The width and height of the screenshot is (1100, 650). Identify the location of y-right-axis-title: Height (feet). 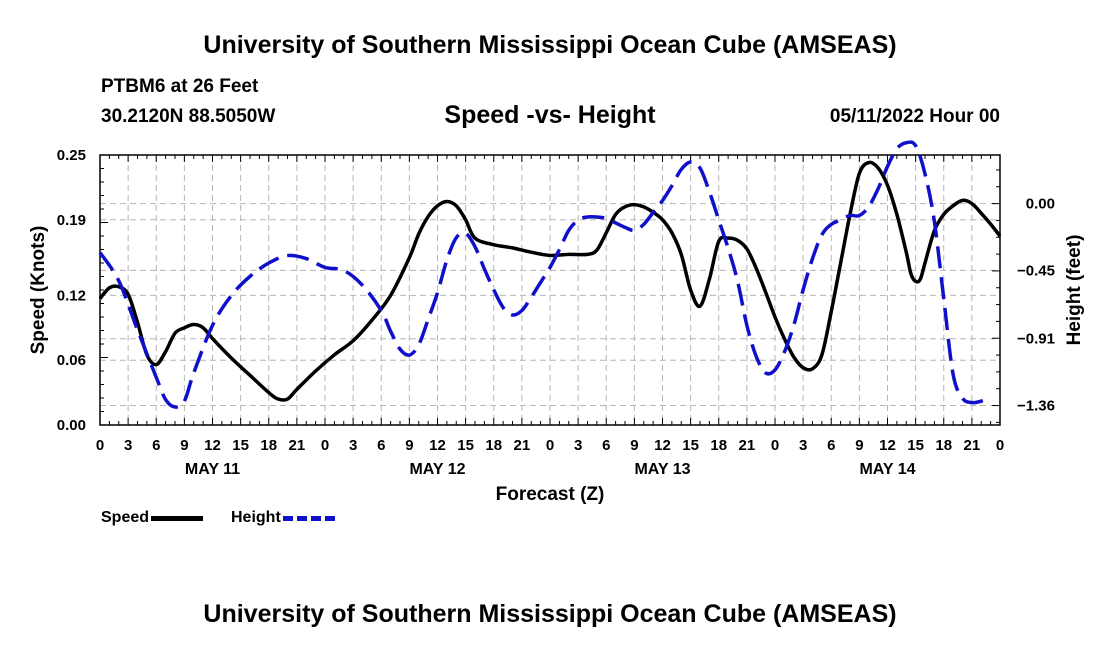
(1074, 290).